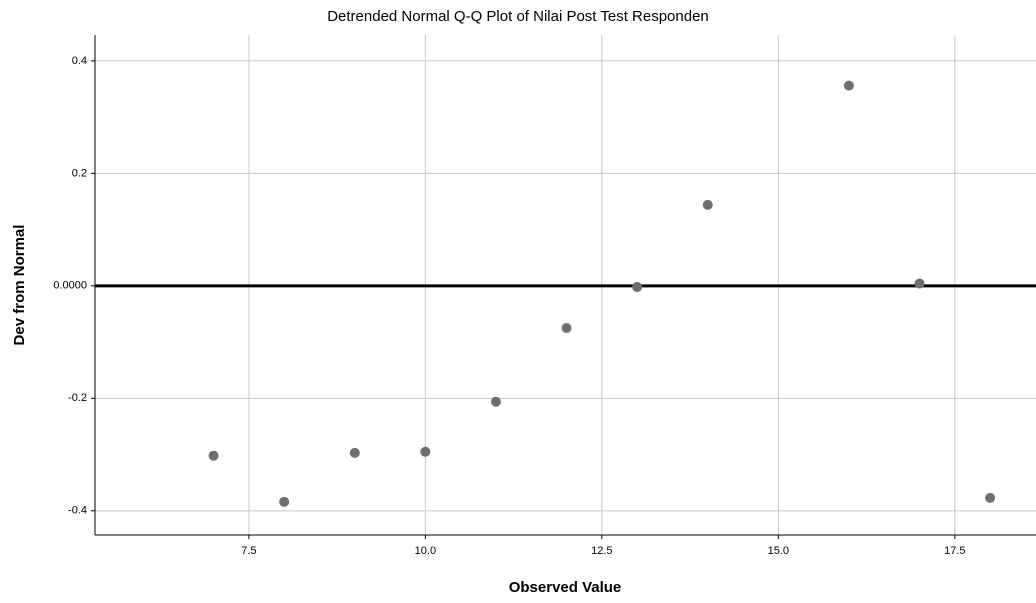 This screenshot has height=603, width=1036. Describe the element at coordinates (79, 173) in the screenshot. I see `y-tick-label: 0.2` at that location.